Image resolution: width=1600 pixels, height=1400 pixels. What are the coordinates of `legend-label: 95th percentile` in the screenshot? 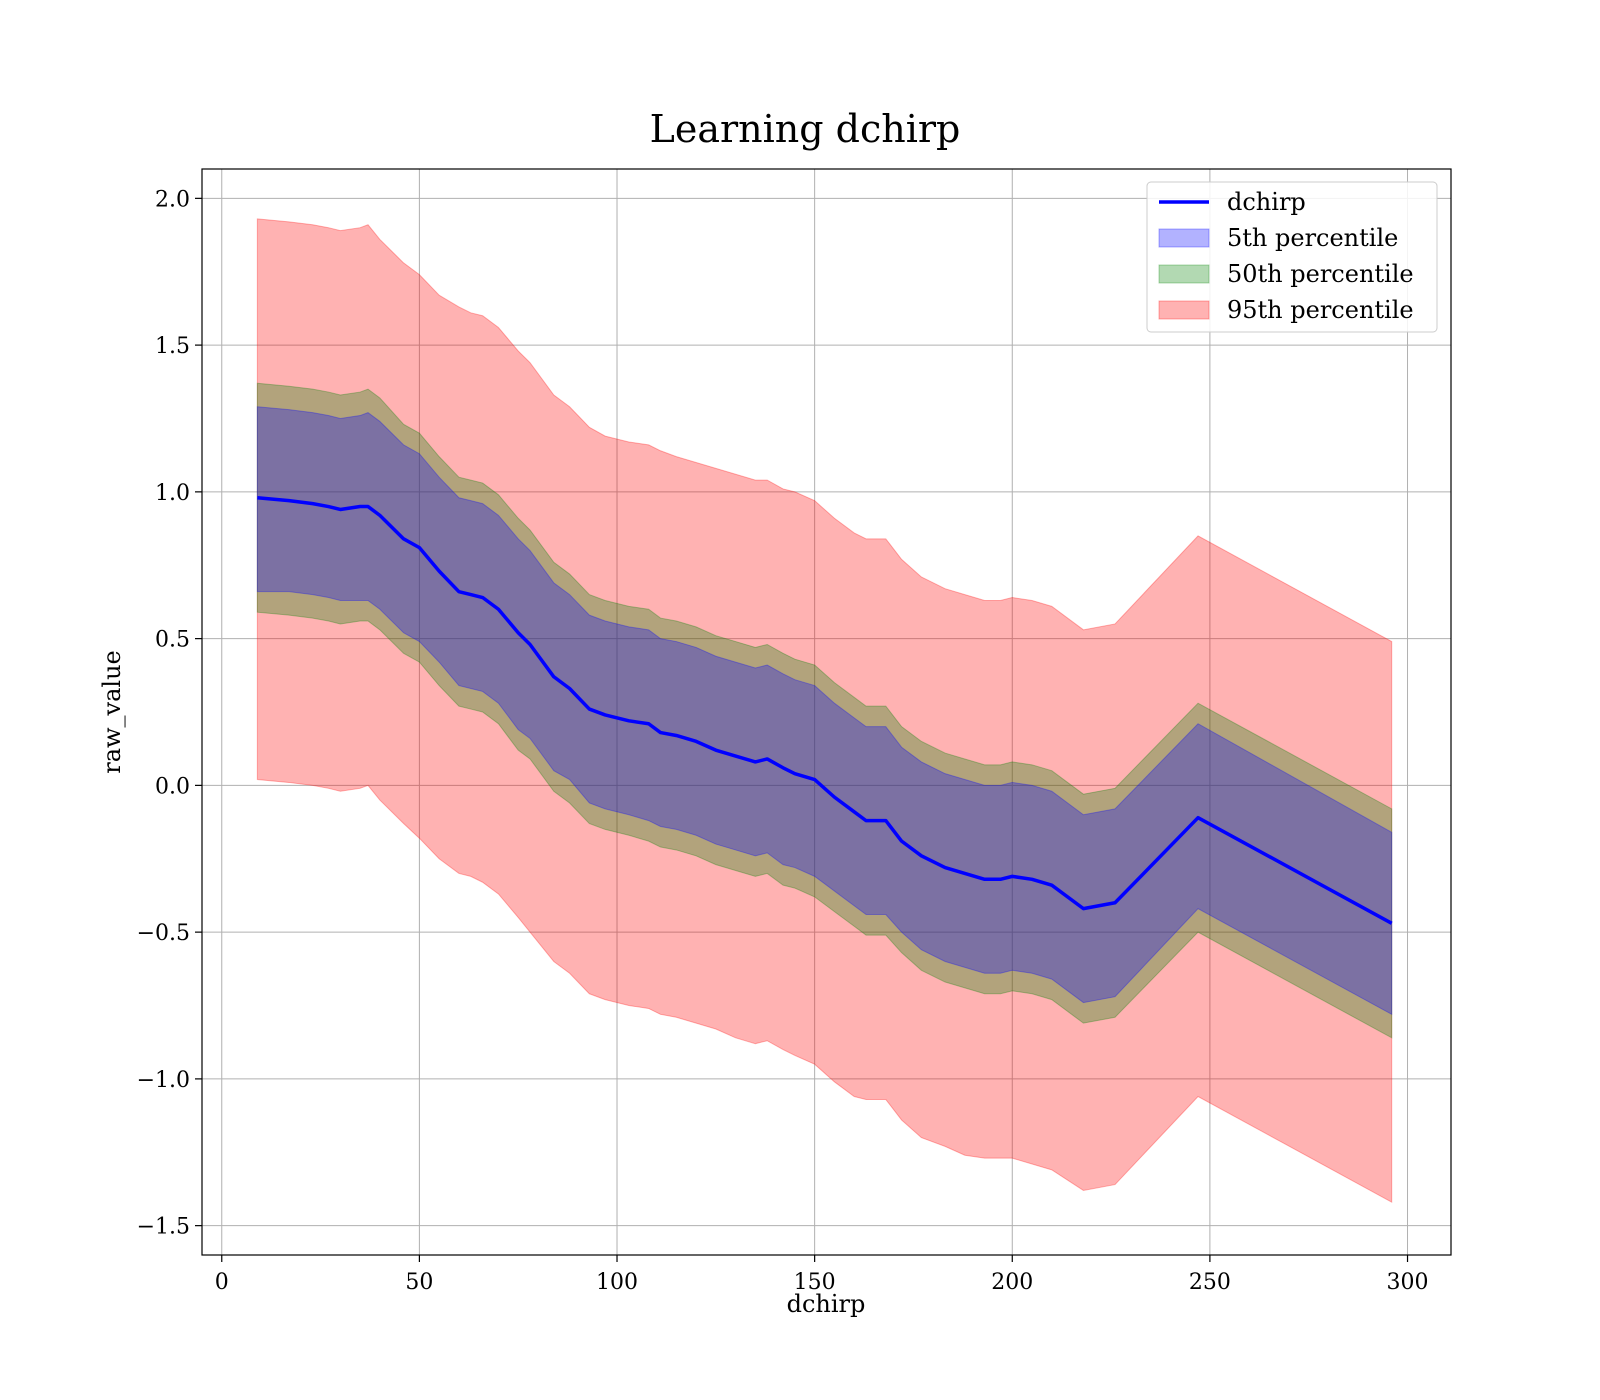 It's located at (1320, 310).